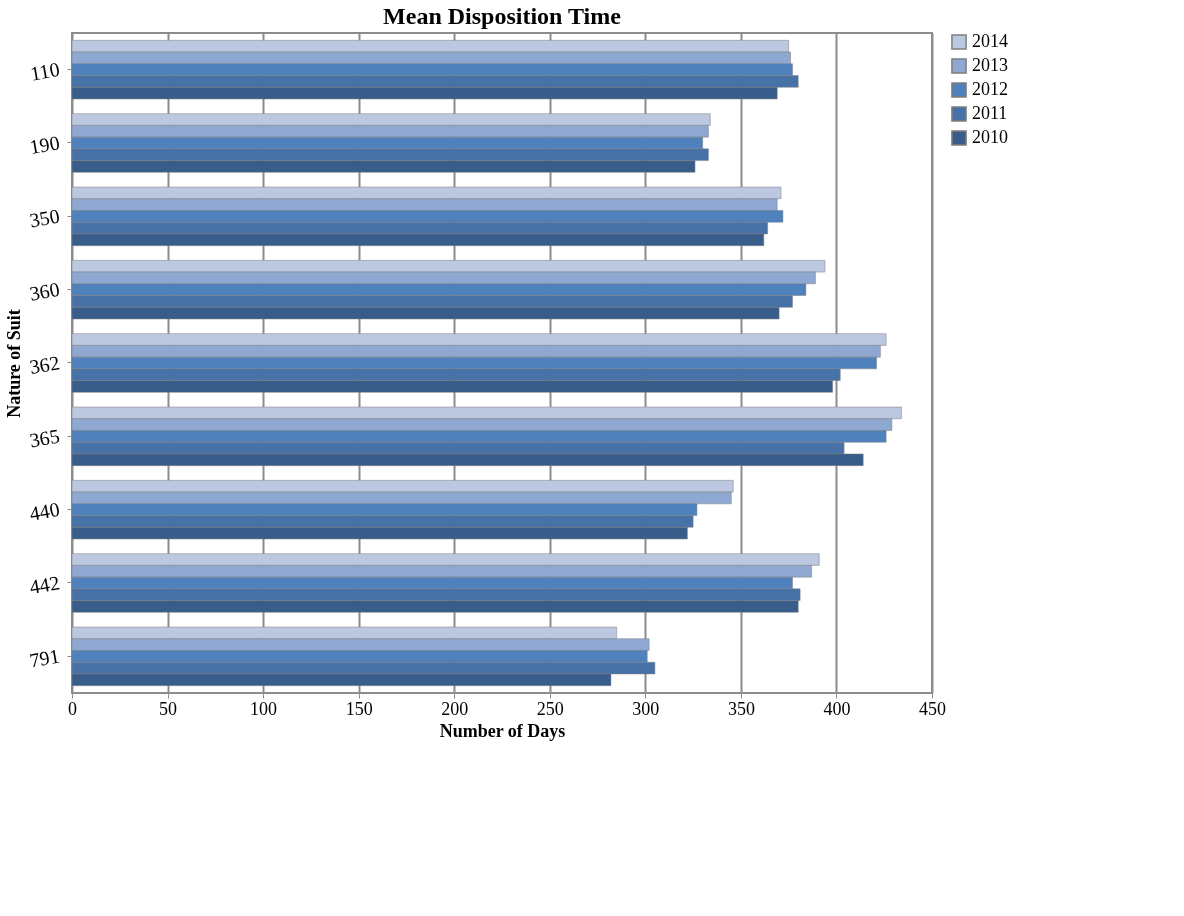 The image size is (1184, 916). I want to click on y-tick-label: 791, so click(44, 658).